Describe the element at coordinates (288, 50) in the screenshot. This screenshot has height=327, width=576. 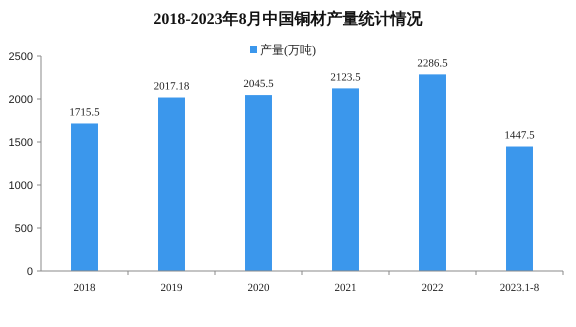
I see `legend-label: 产量(万吨)` at that location.